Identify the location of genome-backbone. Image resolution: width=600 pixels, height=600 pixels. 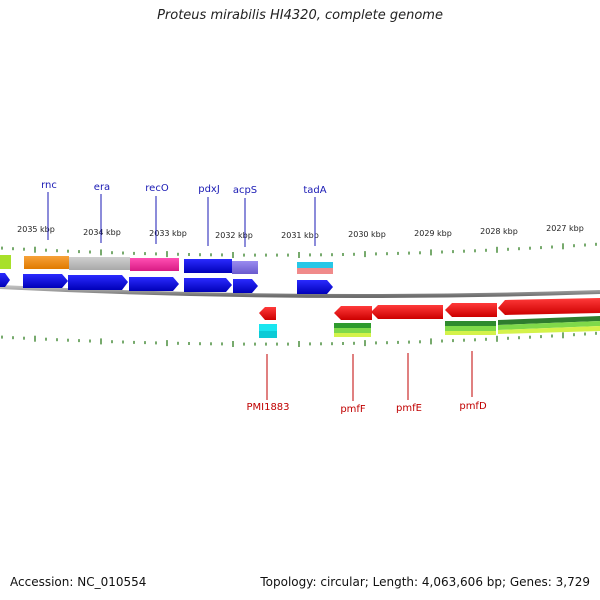
(300, 291).